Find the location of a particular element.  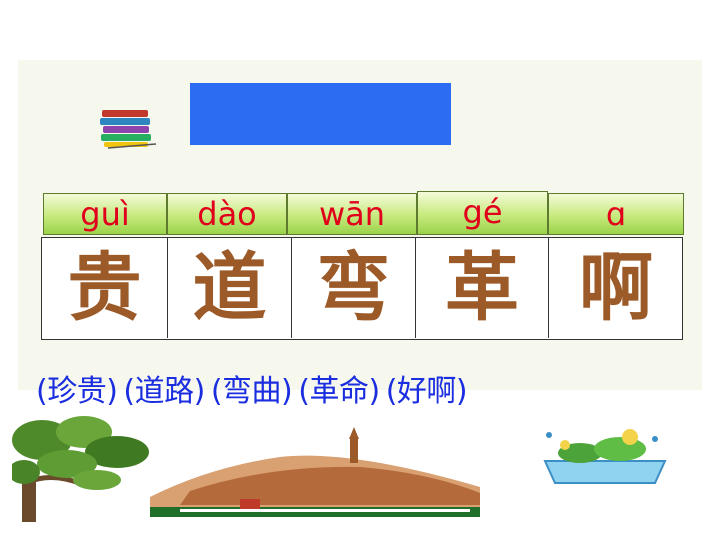

word-haoa: (好啊) is located at coordinates (426, 391).